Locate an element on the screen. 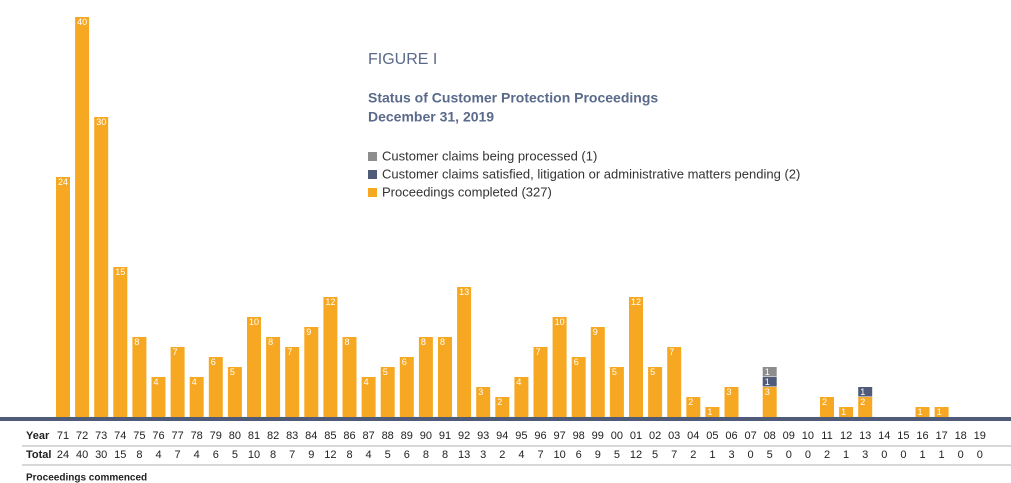 This screenshot has height=483, width=1011. year-label: 10 is located at coordinates (808, 436).